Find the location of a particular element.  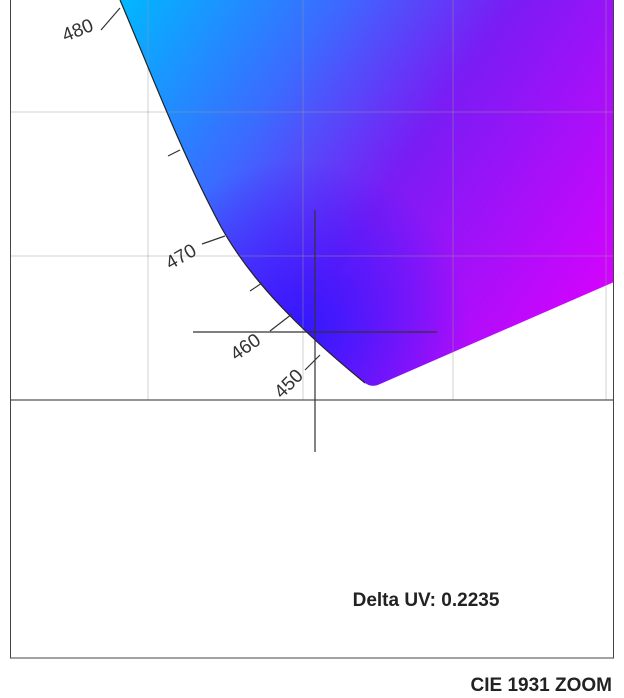

crosshair is located at coordinates (315, 331).